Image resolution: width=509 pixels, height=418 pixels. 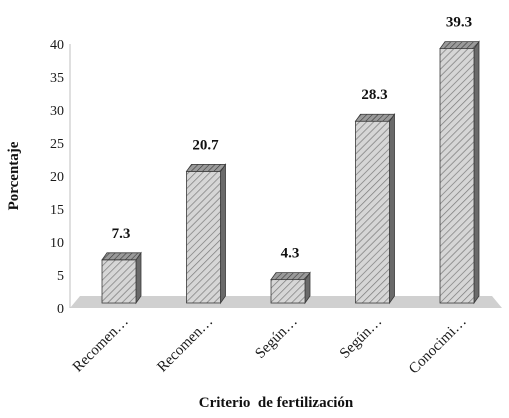 I want to click on x-axis-title: Criterio de fertilización, so click(x=276, y=403).